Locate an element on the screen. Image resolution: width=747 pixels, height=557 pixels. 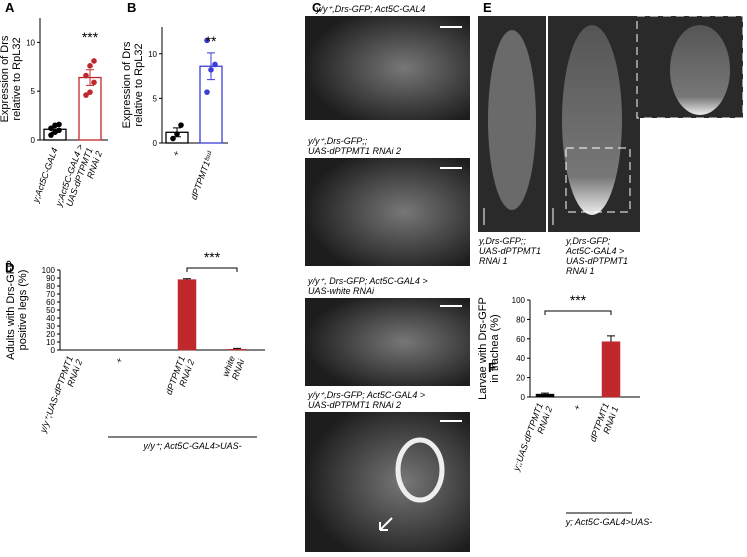
x-tick-label-group: dPTPMT1ᶠˢᵘ¹ is located at coordinates (202, 175).